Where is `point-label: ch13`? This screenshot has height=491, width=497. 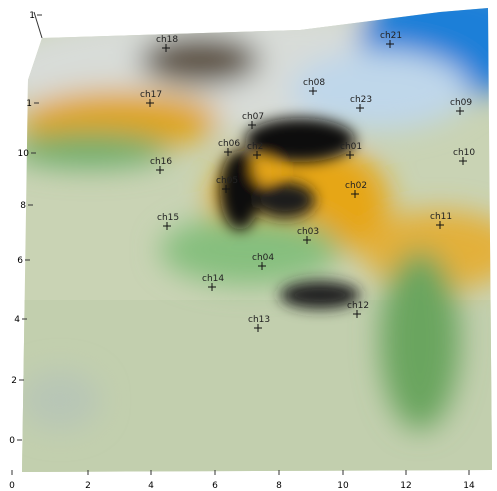
point-label: ch13 is located at coordinates (259, 320).